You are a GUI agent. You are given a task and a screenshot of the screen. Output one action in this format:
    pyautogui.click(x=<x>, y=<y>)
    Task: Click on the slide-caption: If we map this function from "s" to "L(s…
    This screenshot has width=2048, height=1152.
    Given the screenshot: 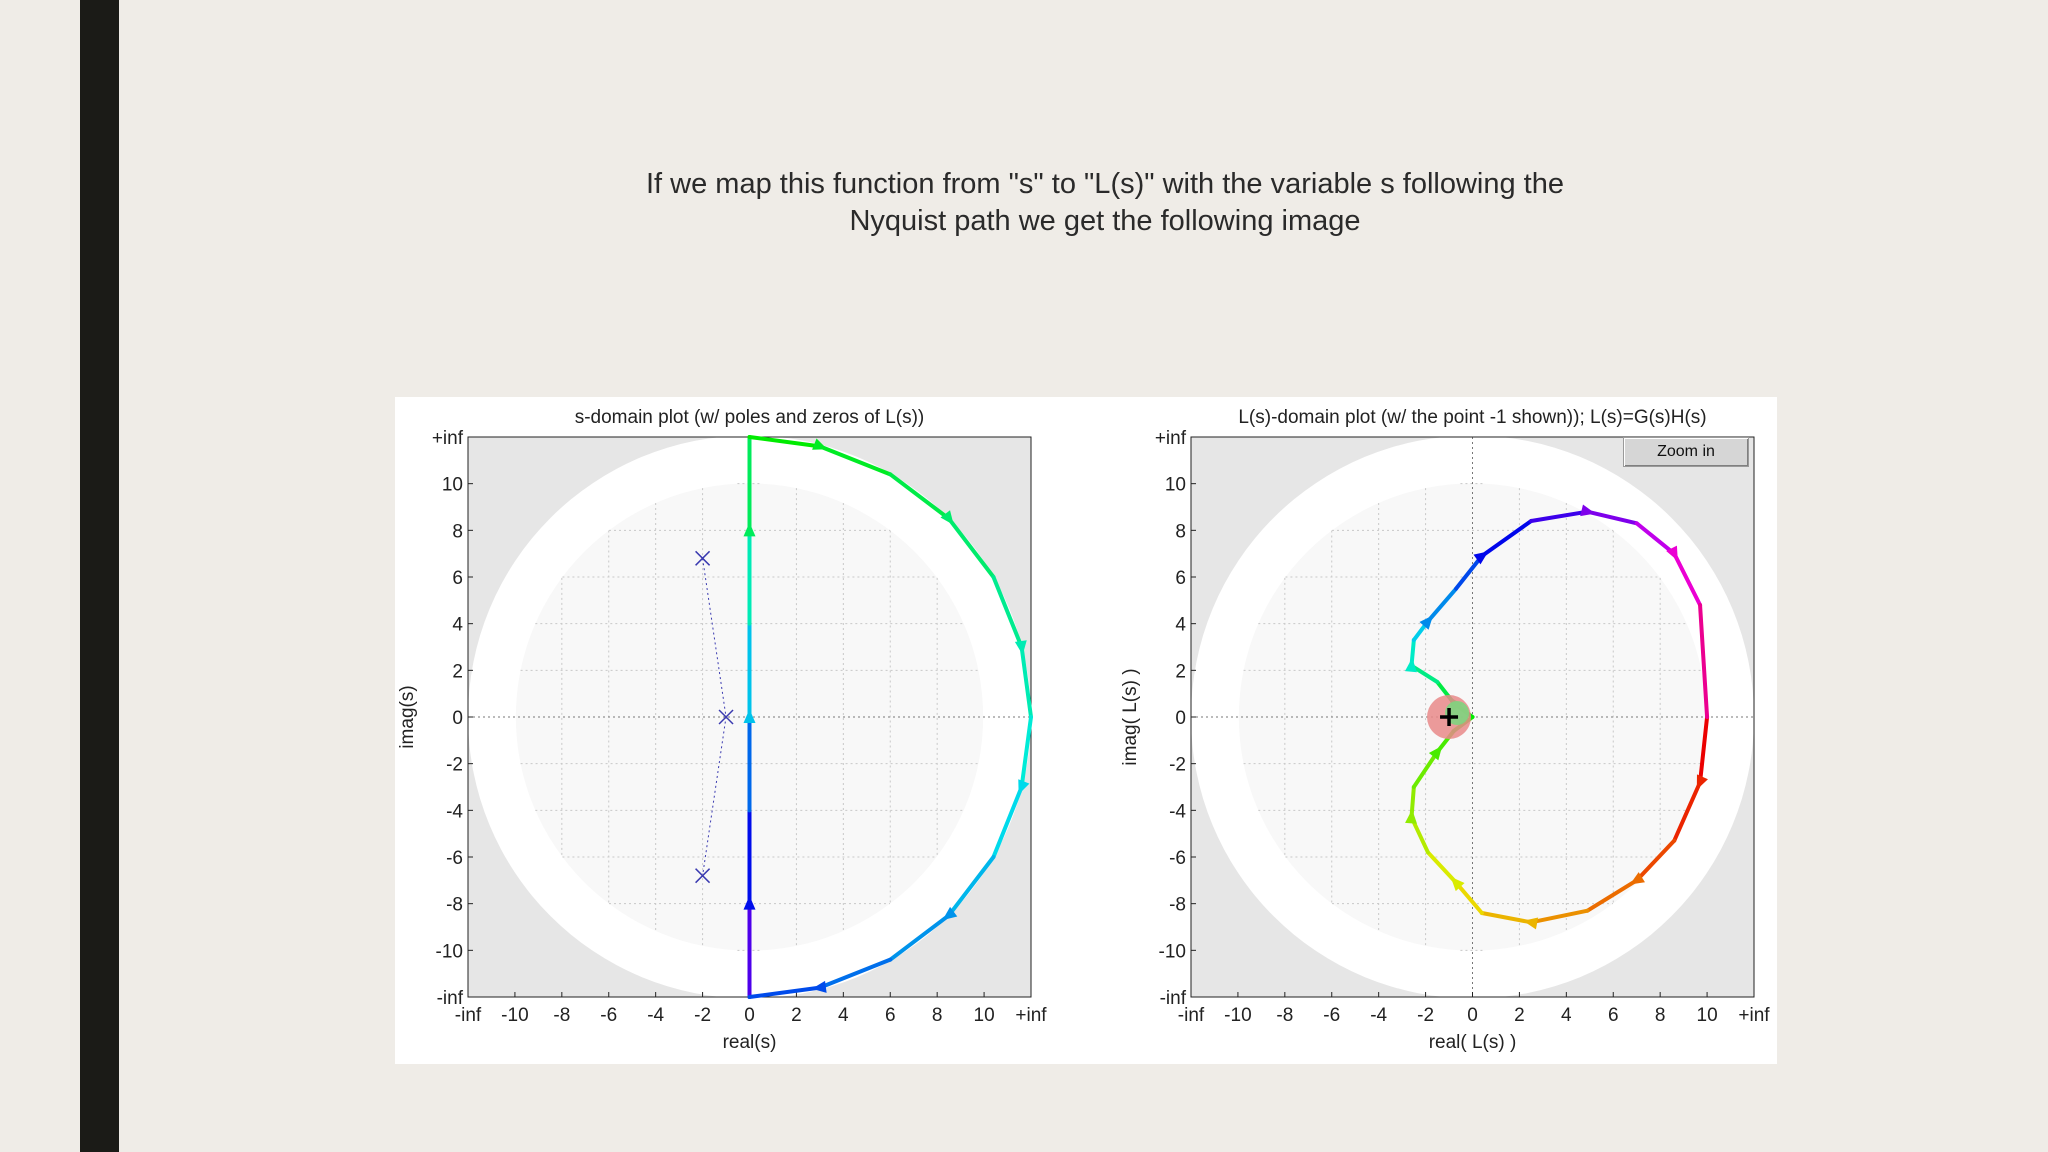 What is the action you would take?
    pyautogui.click(x=1105, y=203)
    